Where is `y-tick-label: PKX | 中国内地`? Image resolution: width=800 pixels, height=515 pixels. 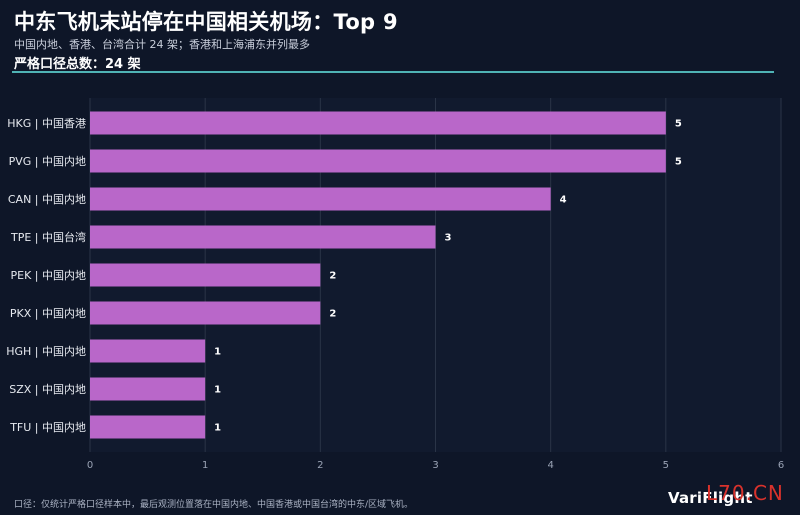
y-tick-label: PKX | 中国内地 is located at coordinates (48, 313).